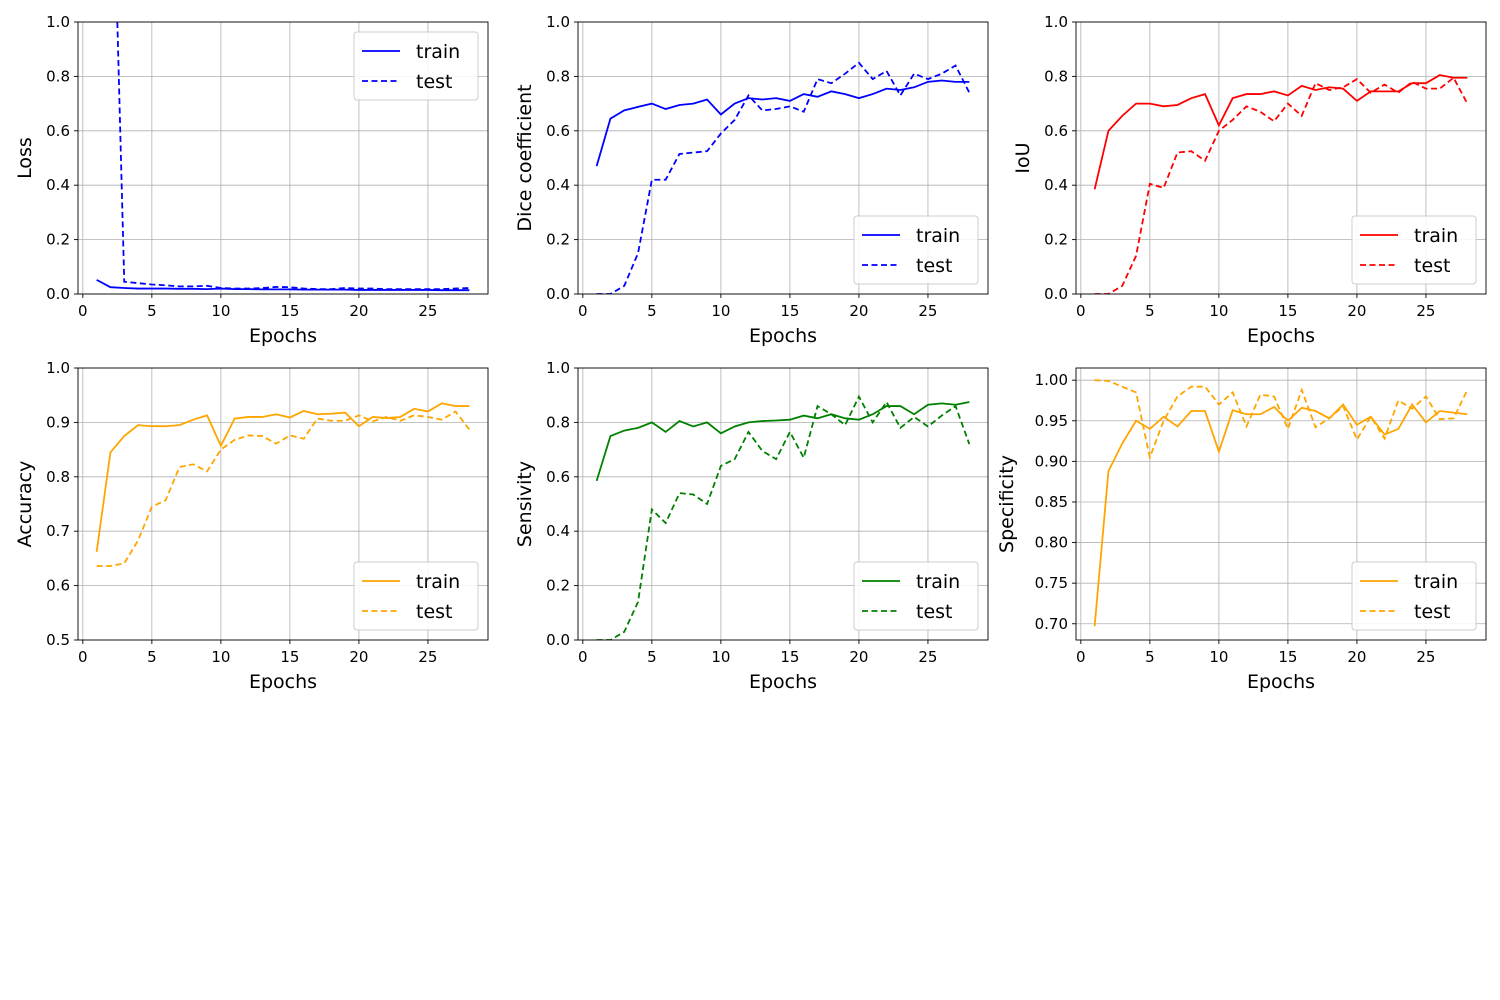 This screenshot has width=1500, height=1000. Describe the element at coordinates (1051, 461) in the screenshot. I see `y-tick-label: 0.90` at that location.